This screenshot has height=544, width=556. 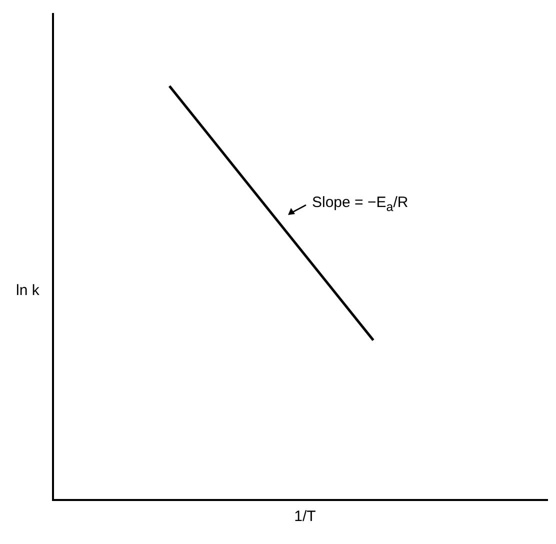 I want to click on y-axis-title: ln k, so click(x=28, y=290).